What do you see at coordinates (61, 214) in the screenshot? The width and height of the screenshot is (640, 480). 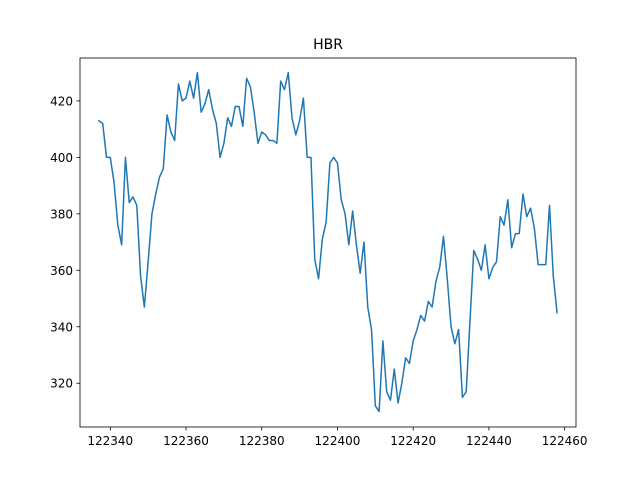 I see `y-tick-label: 380` at bounding box center [61, 214].